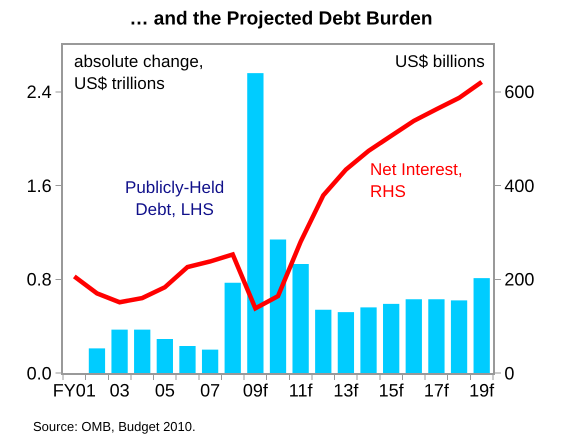 This screenshot has height=438, width=562. Describe the element at coordinates (346, 390) in the screenshot. I see `x-tick-label: 13f` at that location.